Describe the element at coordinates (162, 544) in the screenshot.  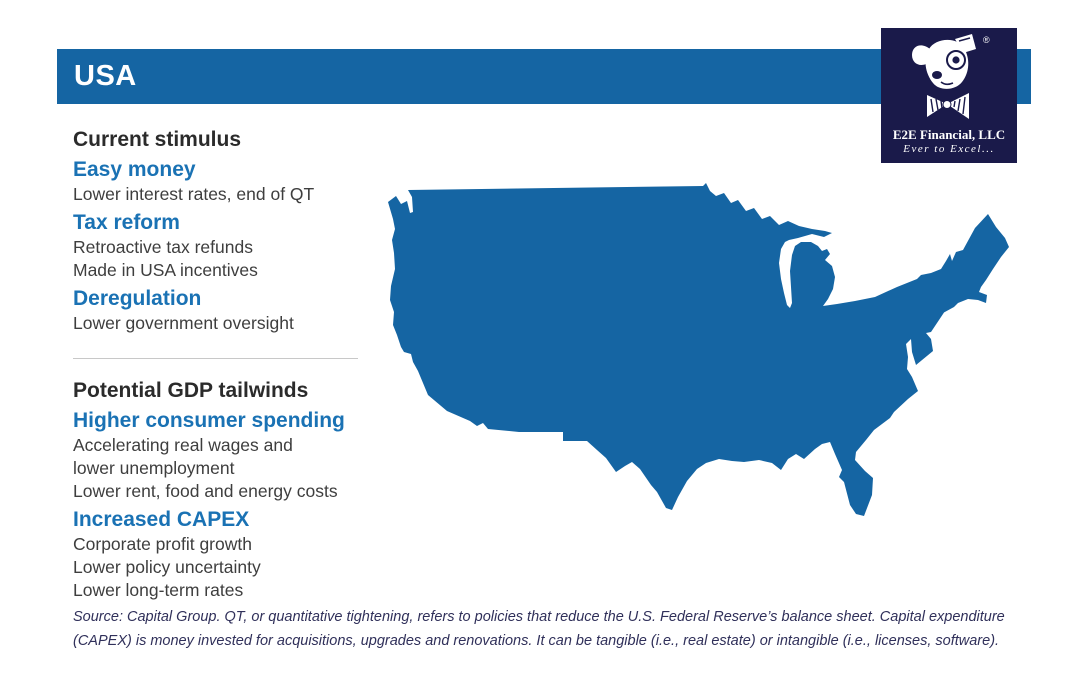
I see `item-line: Corporate profit growth` at that location.